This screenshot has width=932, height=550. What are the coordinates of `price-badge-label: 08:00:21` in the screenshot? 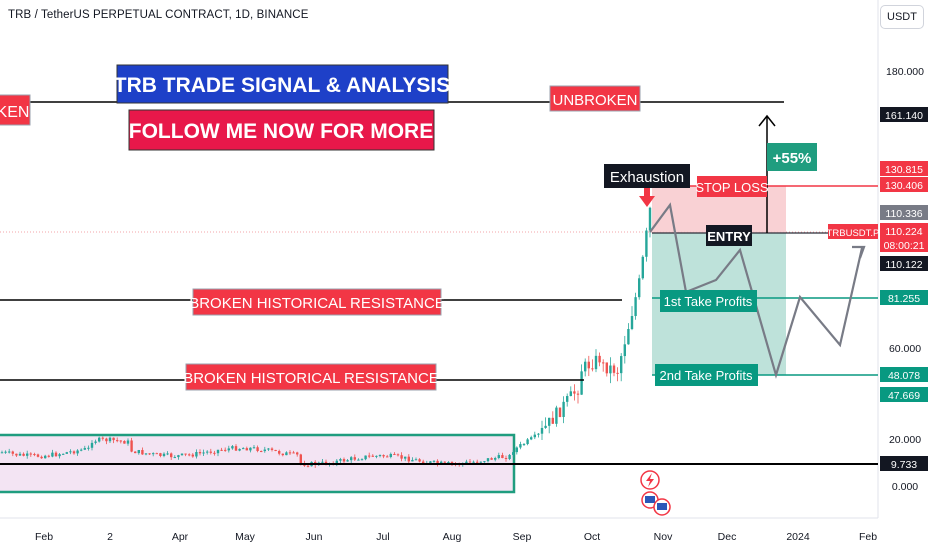 It's located at (904, 246).